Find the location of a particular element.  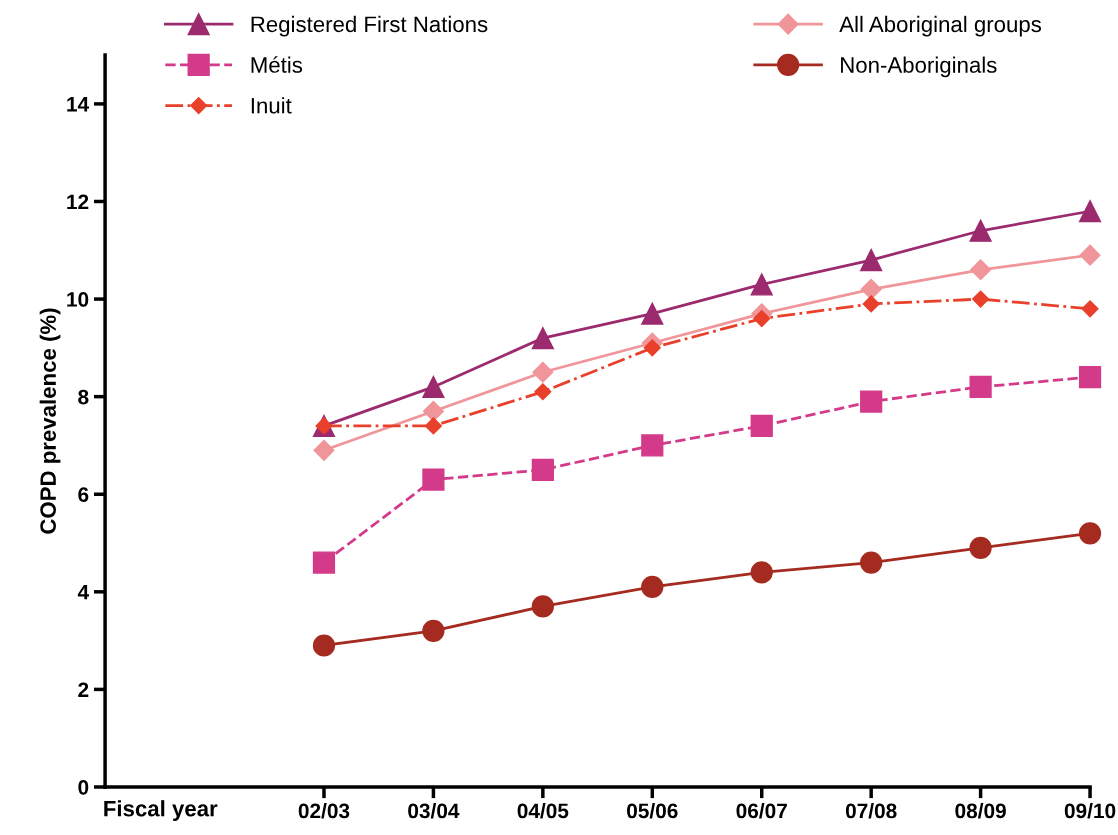

y-tick-label: 6 is located at coordinates (83, 494).